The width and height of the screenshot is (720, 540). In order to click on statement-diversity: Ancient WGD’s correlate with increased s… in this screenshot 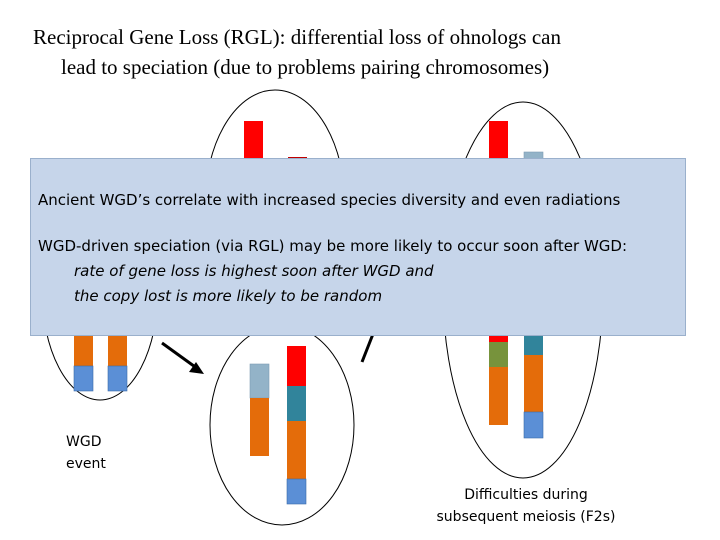, I will do `click(329, 200)`.